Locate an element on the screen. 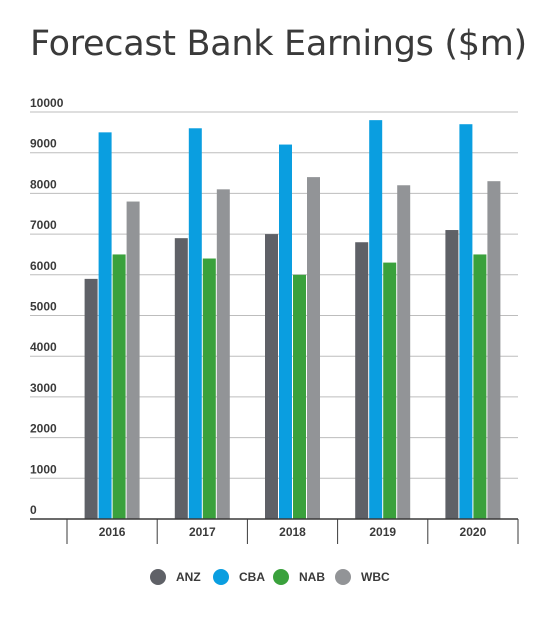 This screenshot has width=550, height=619. bar-anz-2019 is located at coordinates (362, 381).